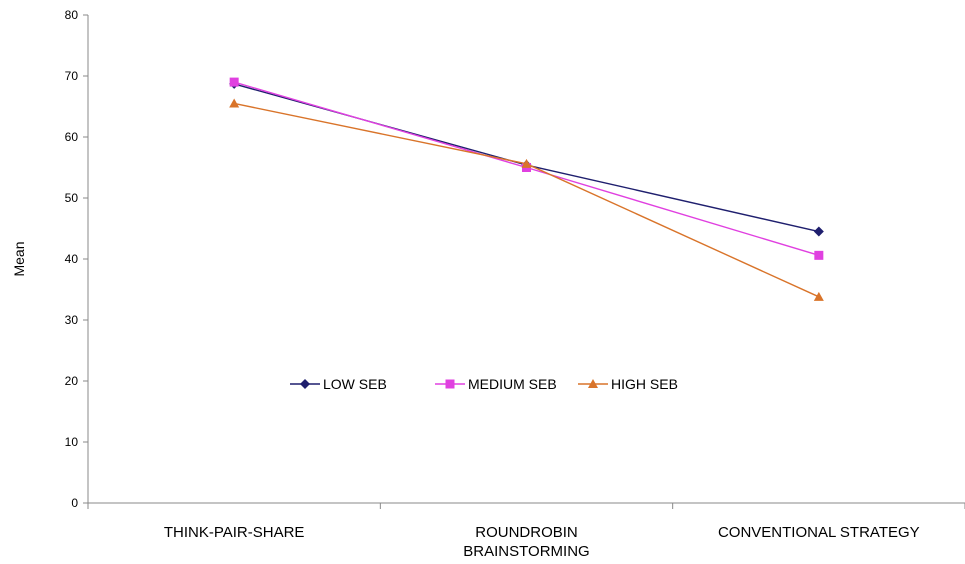 The image size is (965, 564). Describe the element at coordinates (512, 384) in the screenshot. I see `legend-label: MEDIUM SEB` at that location.